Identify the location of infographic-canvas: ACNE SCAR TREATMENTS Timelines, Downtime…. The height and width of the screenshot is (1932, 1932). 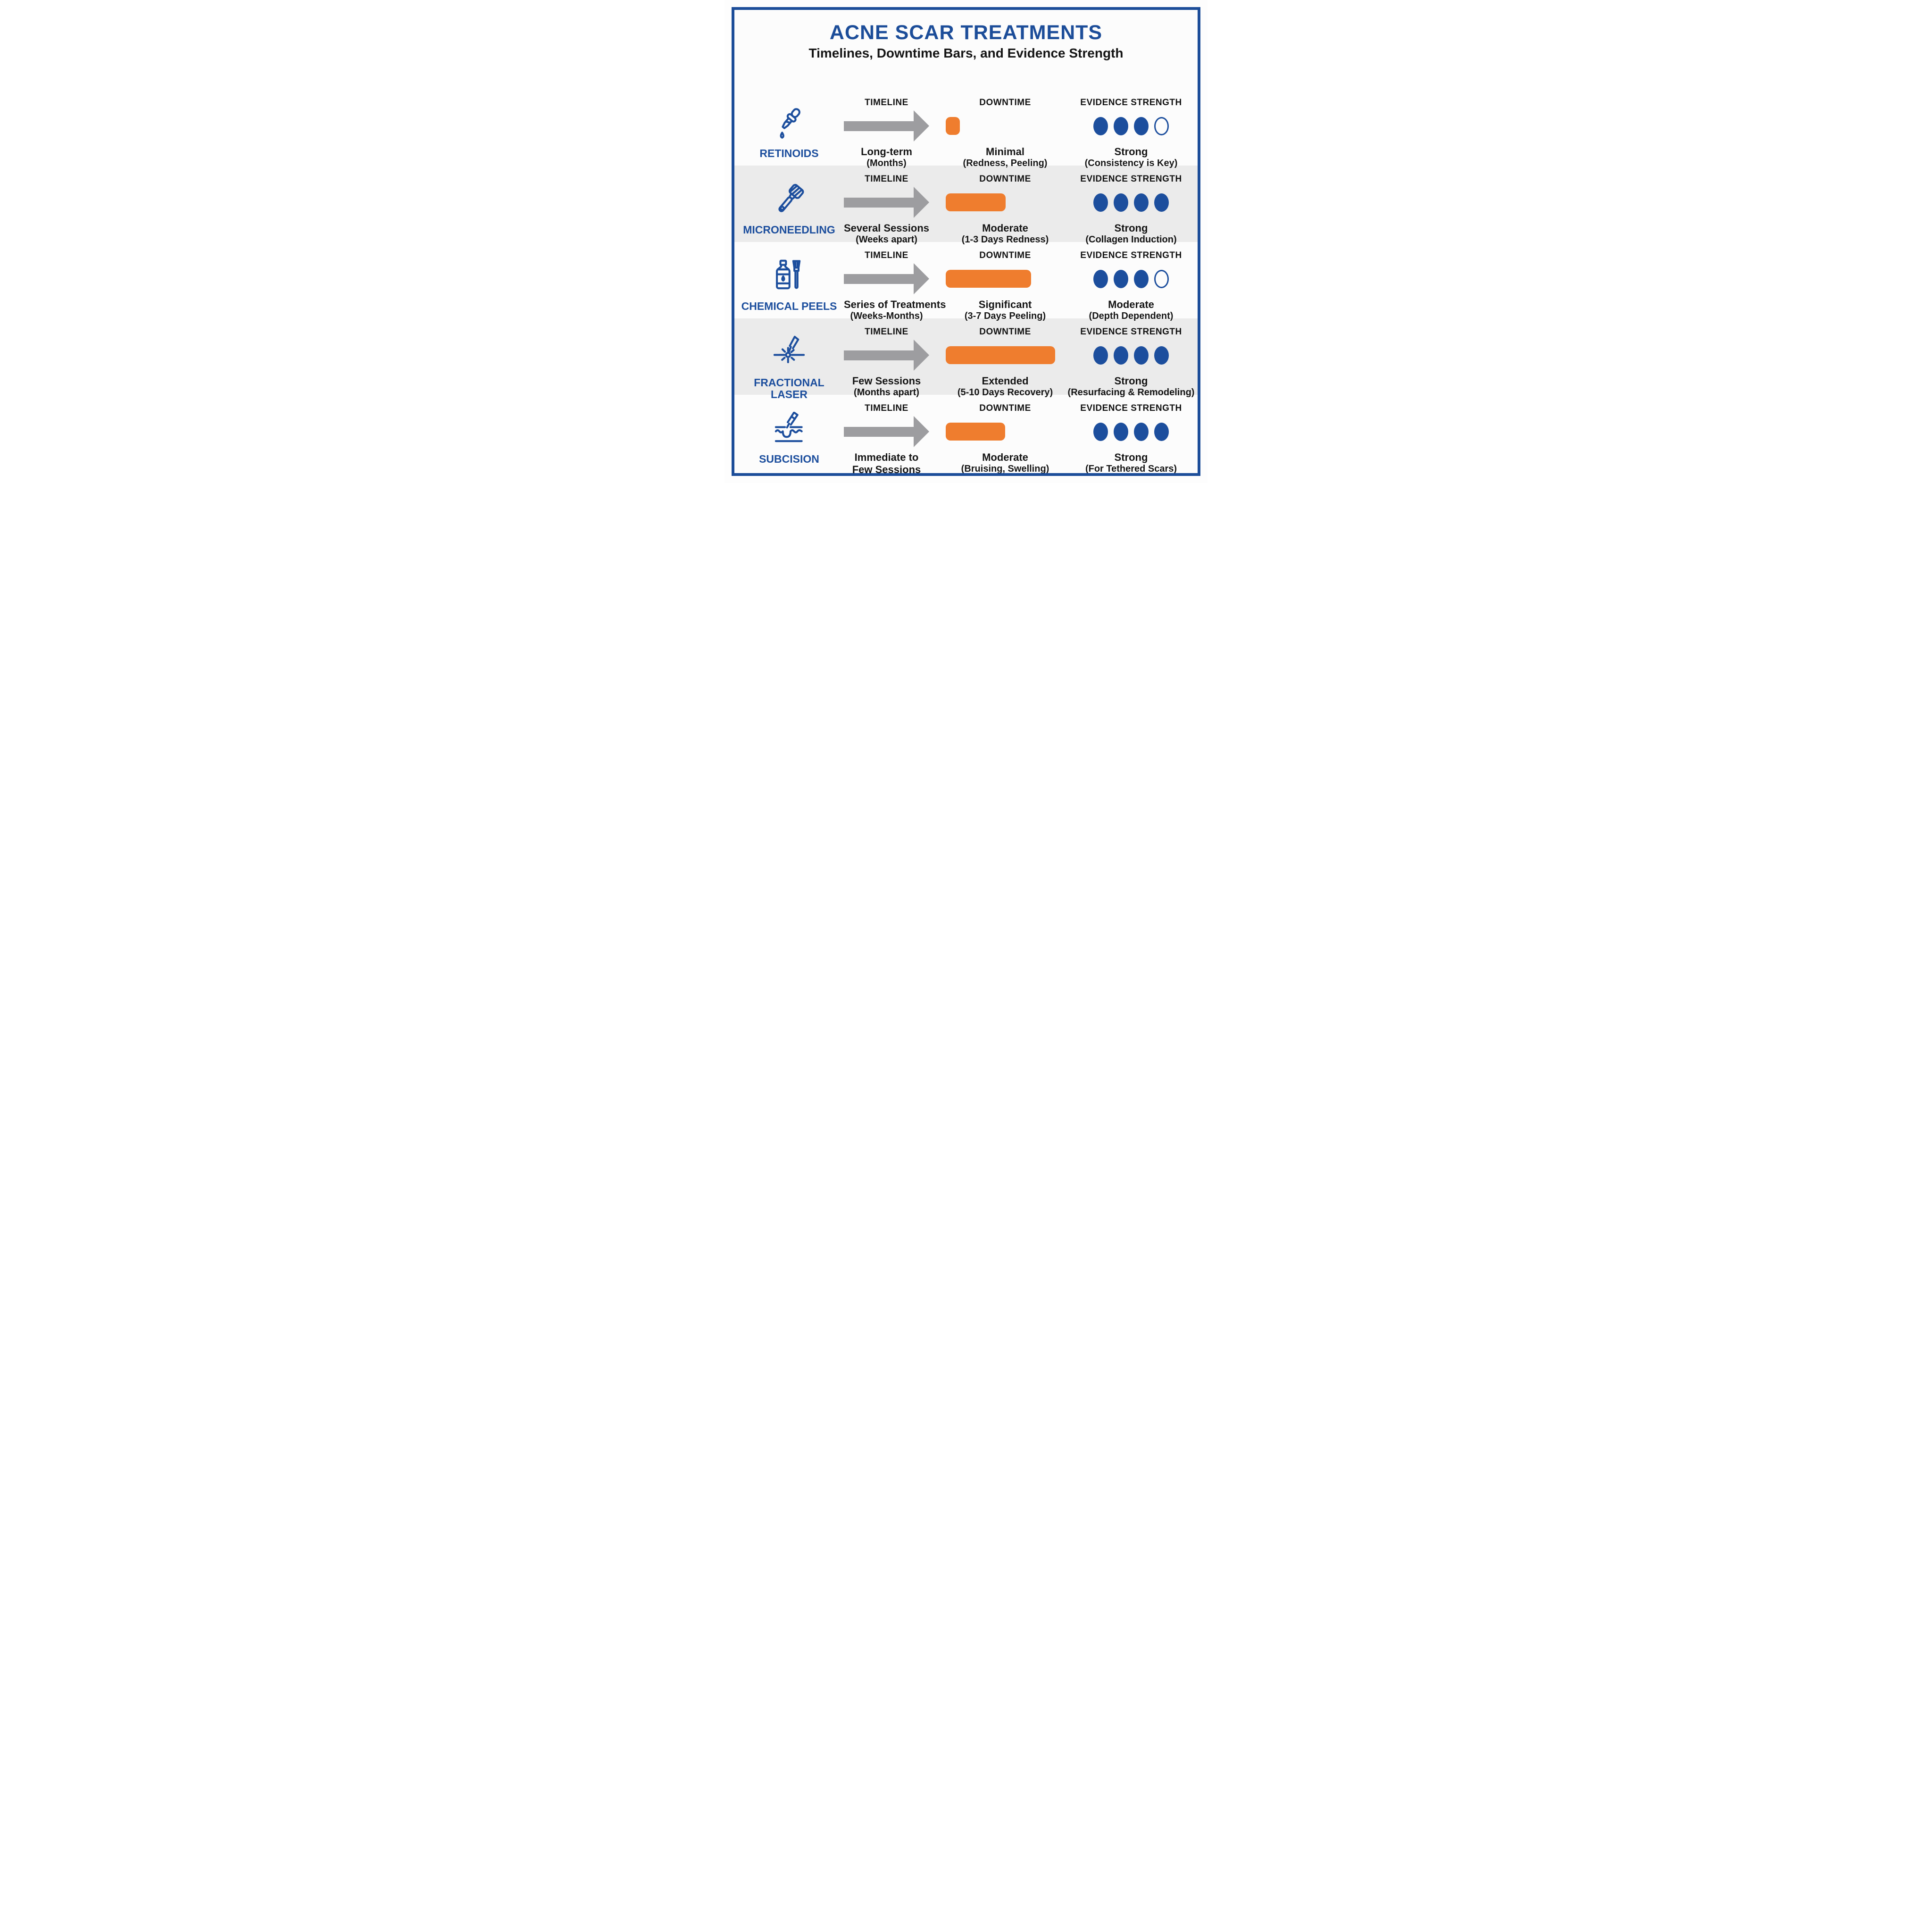
(966, 241).